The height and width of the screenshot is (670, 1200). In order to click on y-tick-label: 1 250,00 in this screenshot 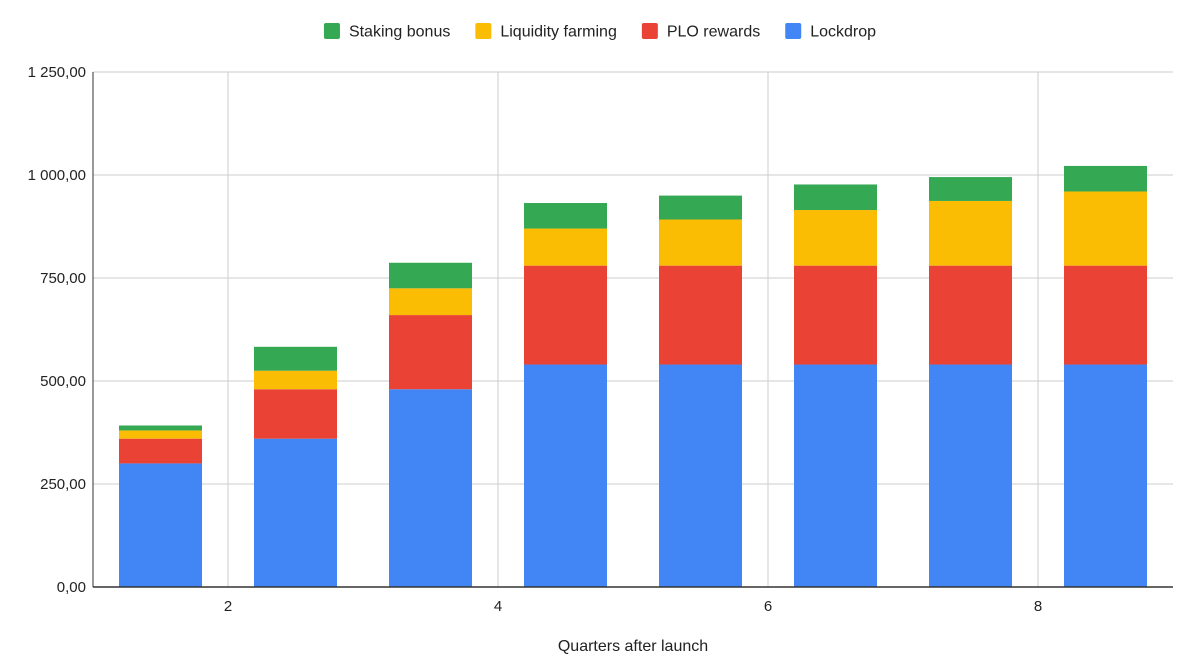, I will do `click(57, 72)`.